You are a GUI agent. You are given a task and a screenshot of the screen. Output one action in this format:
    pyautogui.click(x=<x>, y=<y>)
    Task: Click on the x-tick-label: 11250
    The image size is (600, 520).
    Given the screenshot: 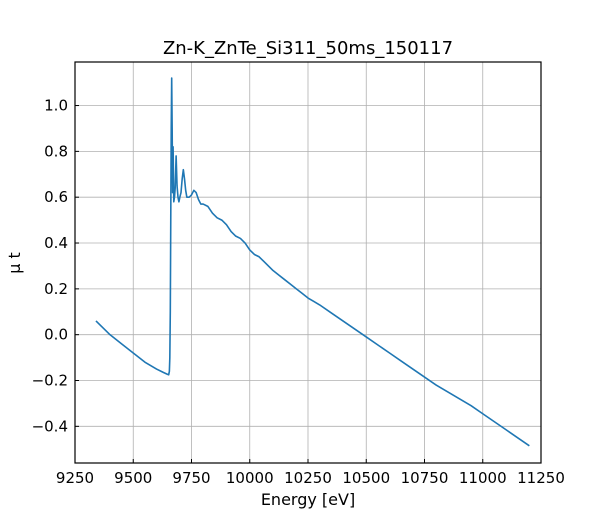 What is the action you would take?
    pyautogui.click(x=541, y=478)
    